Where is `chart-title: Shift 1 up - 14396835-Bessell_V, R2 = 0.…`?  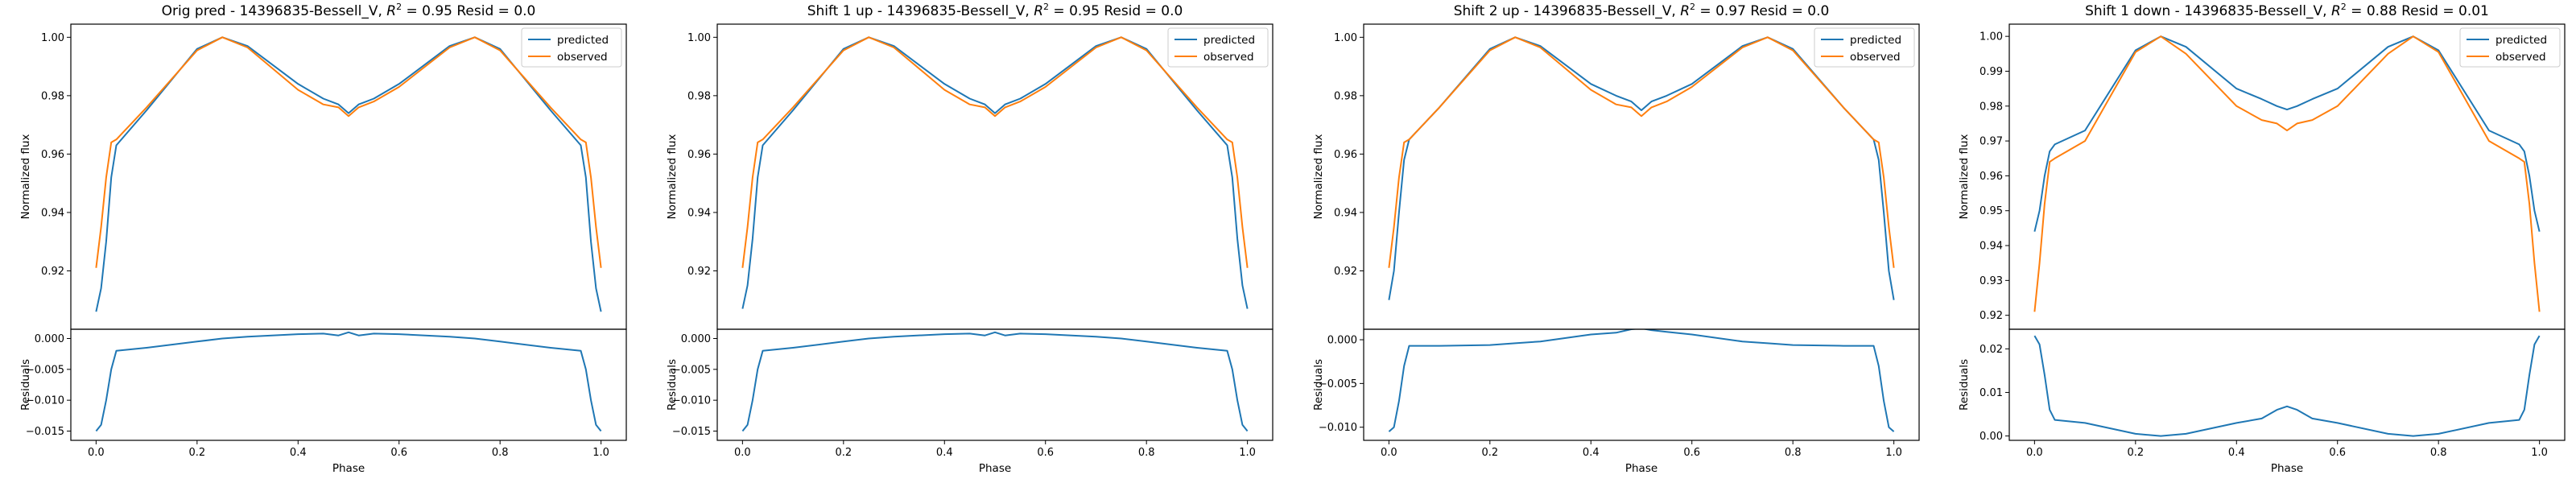 chart-title: Shift 1 up - 14396835-Bessell_V, R2 = 0.… is located at coordinates (995, 10).